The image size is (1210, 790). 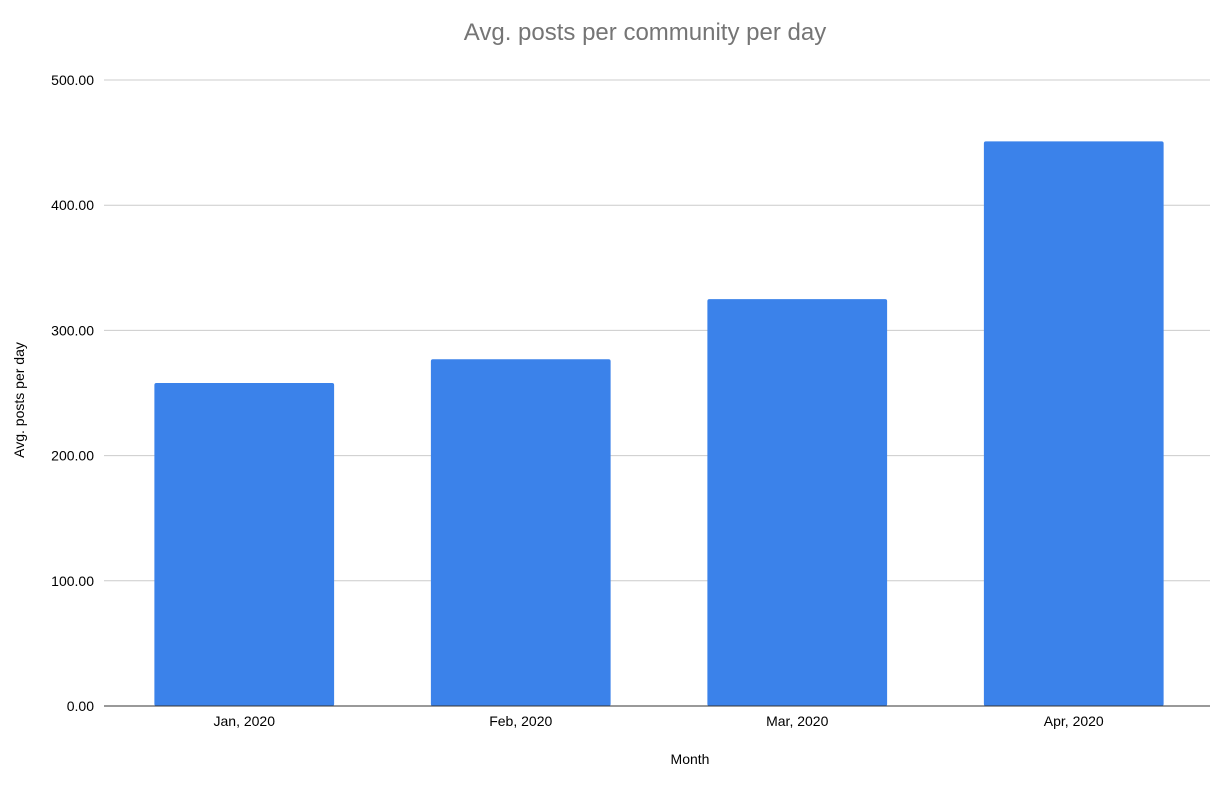 I want to click on x-axis-label: Month, so click(x=690, y=759).